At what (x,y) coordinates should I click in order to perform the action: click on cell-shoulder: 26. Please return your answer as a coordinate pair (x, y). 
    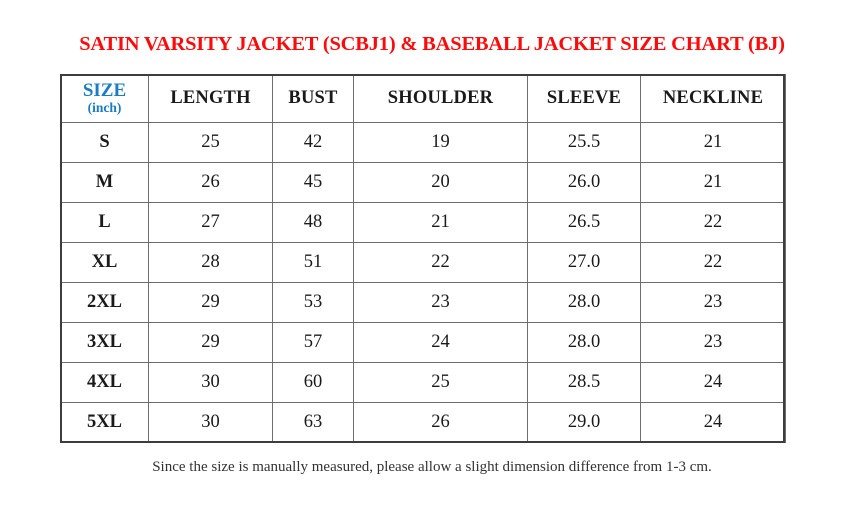
    Looking at the image, I should click on (440, 422).